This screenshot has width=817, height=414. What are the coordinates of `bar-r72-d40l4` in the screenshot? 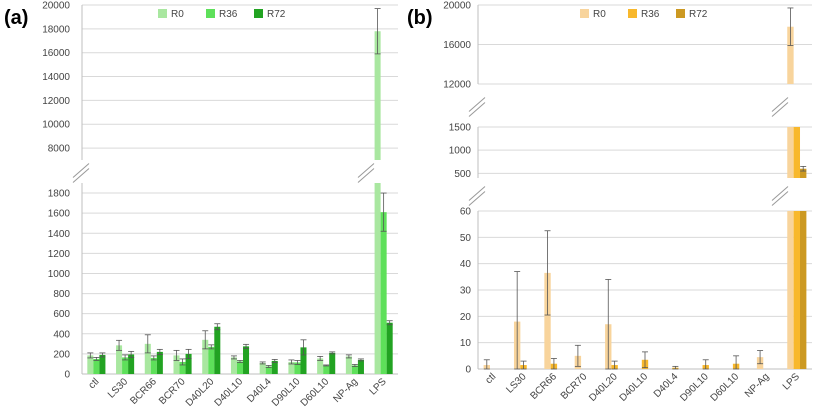 It's located at (274, 367).